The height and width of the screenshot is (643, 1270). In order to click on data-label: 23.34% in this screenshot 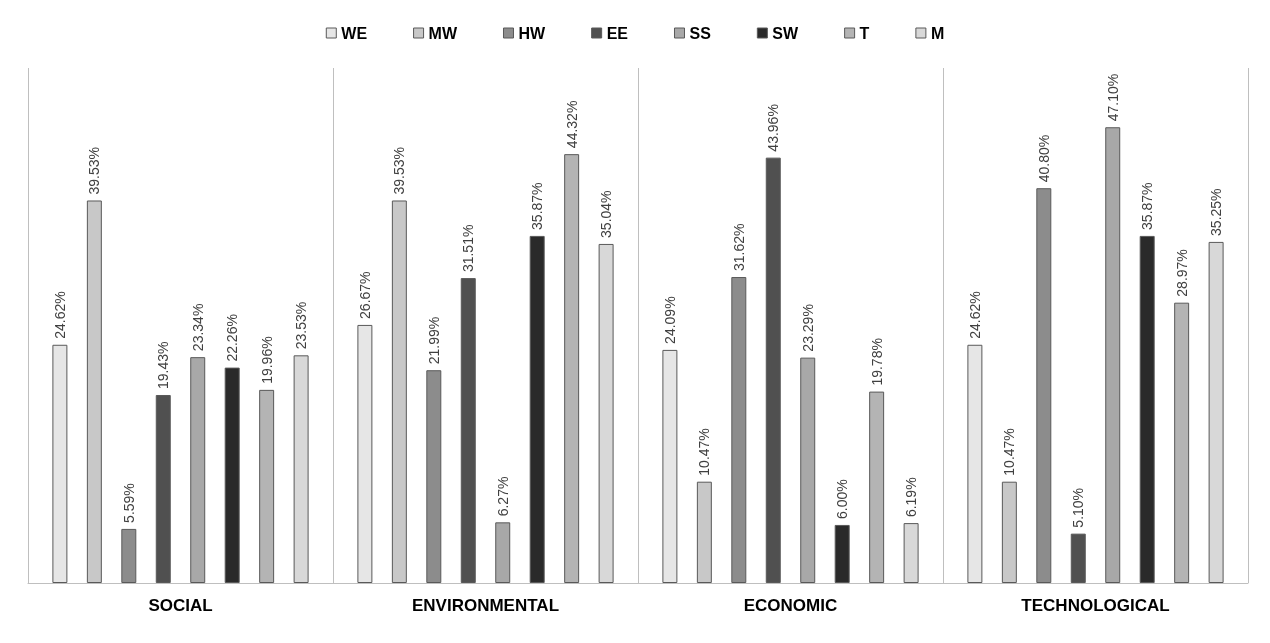, I will do `click(197, 327)`.